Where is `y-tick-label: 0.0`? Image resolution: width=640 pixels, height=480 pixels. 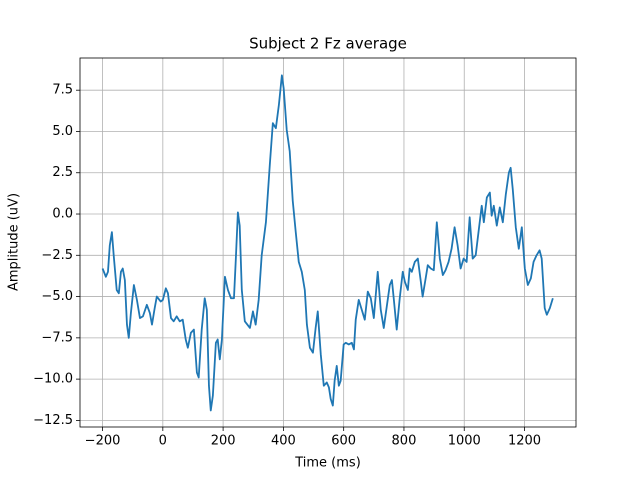 y-tick-label: 0.0 is located at coordinates (62, 214).